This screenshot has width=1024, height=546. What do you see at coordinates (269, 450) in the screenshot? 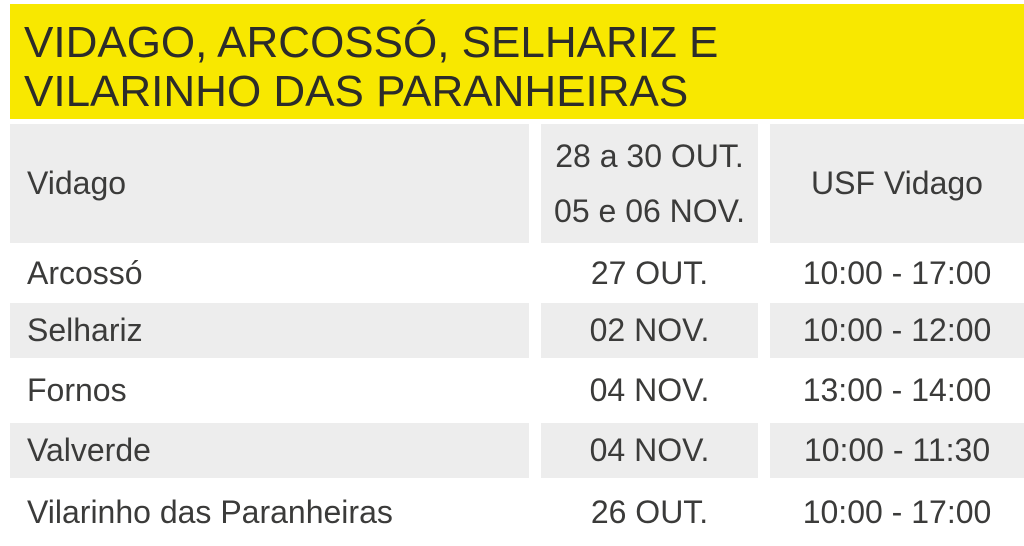
I see `location-cell: Valverde` at bounding box center [269, 450].